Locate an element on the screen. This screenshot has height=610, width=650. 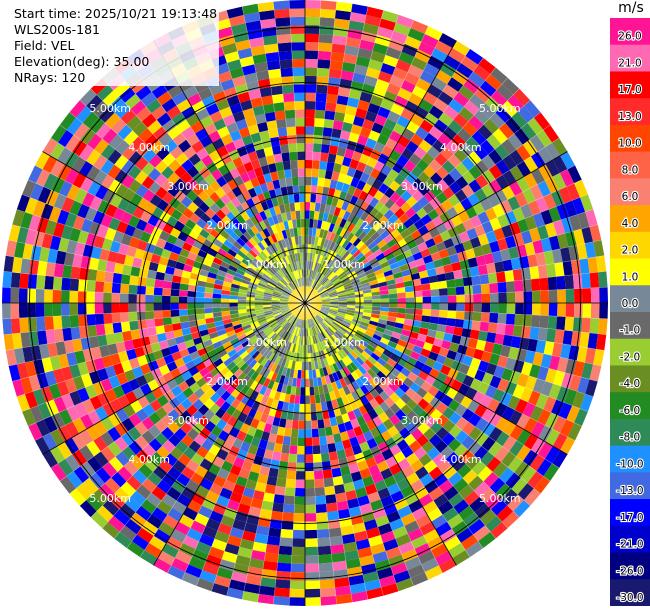
range-label: 5.00km is located at coordinates (500, 498).